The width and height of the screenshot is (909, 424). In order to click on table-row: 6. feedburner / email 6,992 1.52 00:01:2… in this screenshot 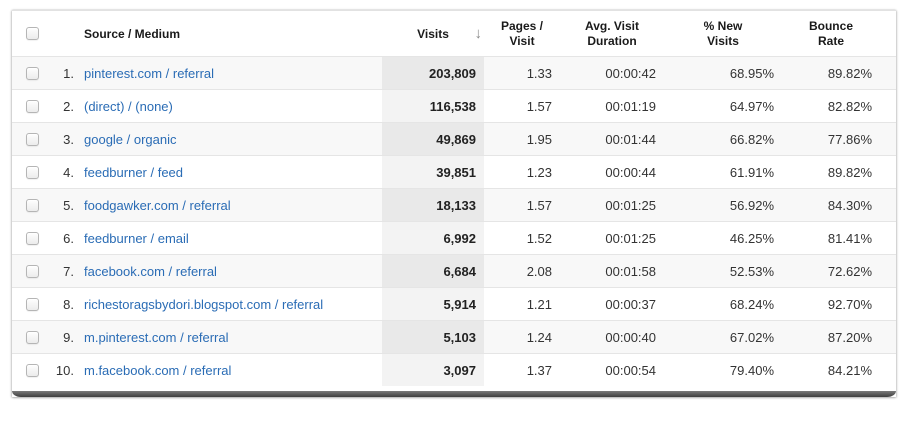, I will do `click(454, 237)`.